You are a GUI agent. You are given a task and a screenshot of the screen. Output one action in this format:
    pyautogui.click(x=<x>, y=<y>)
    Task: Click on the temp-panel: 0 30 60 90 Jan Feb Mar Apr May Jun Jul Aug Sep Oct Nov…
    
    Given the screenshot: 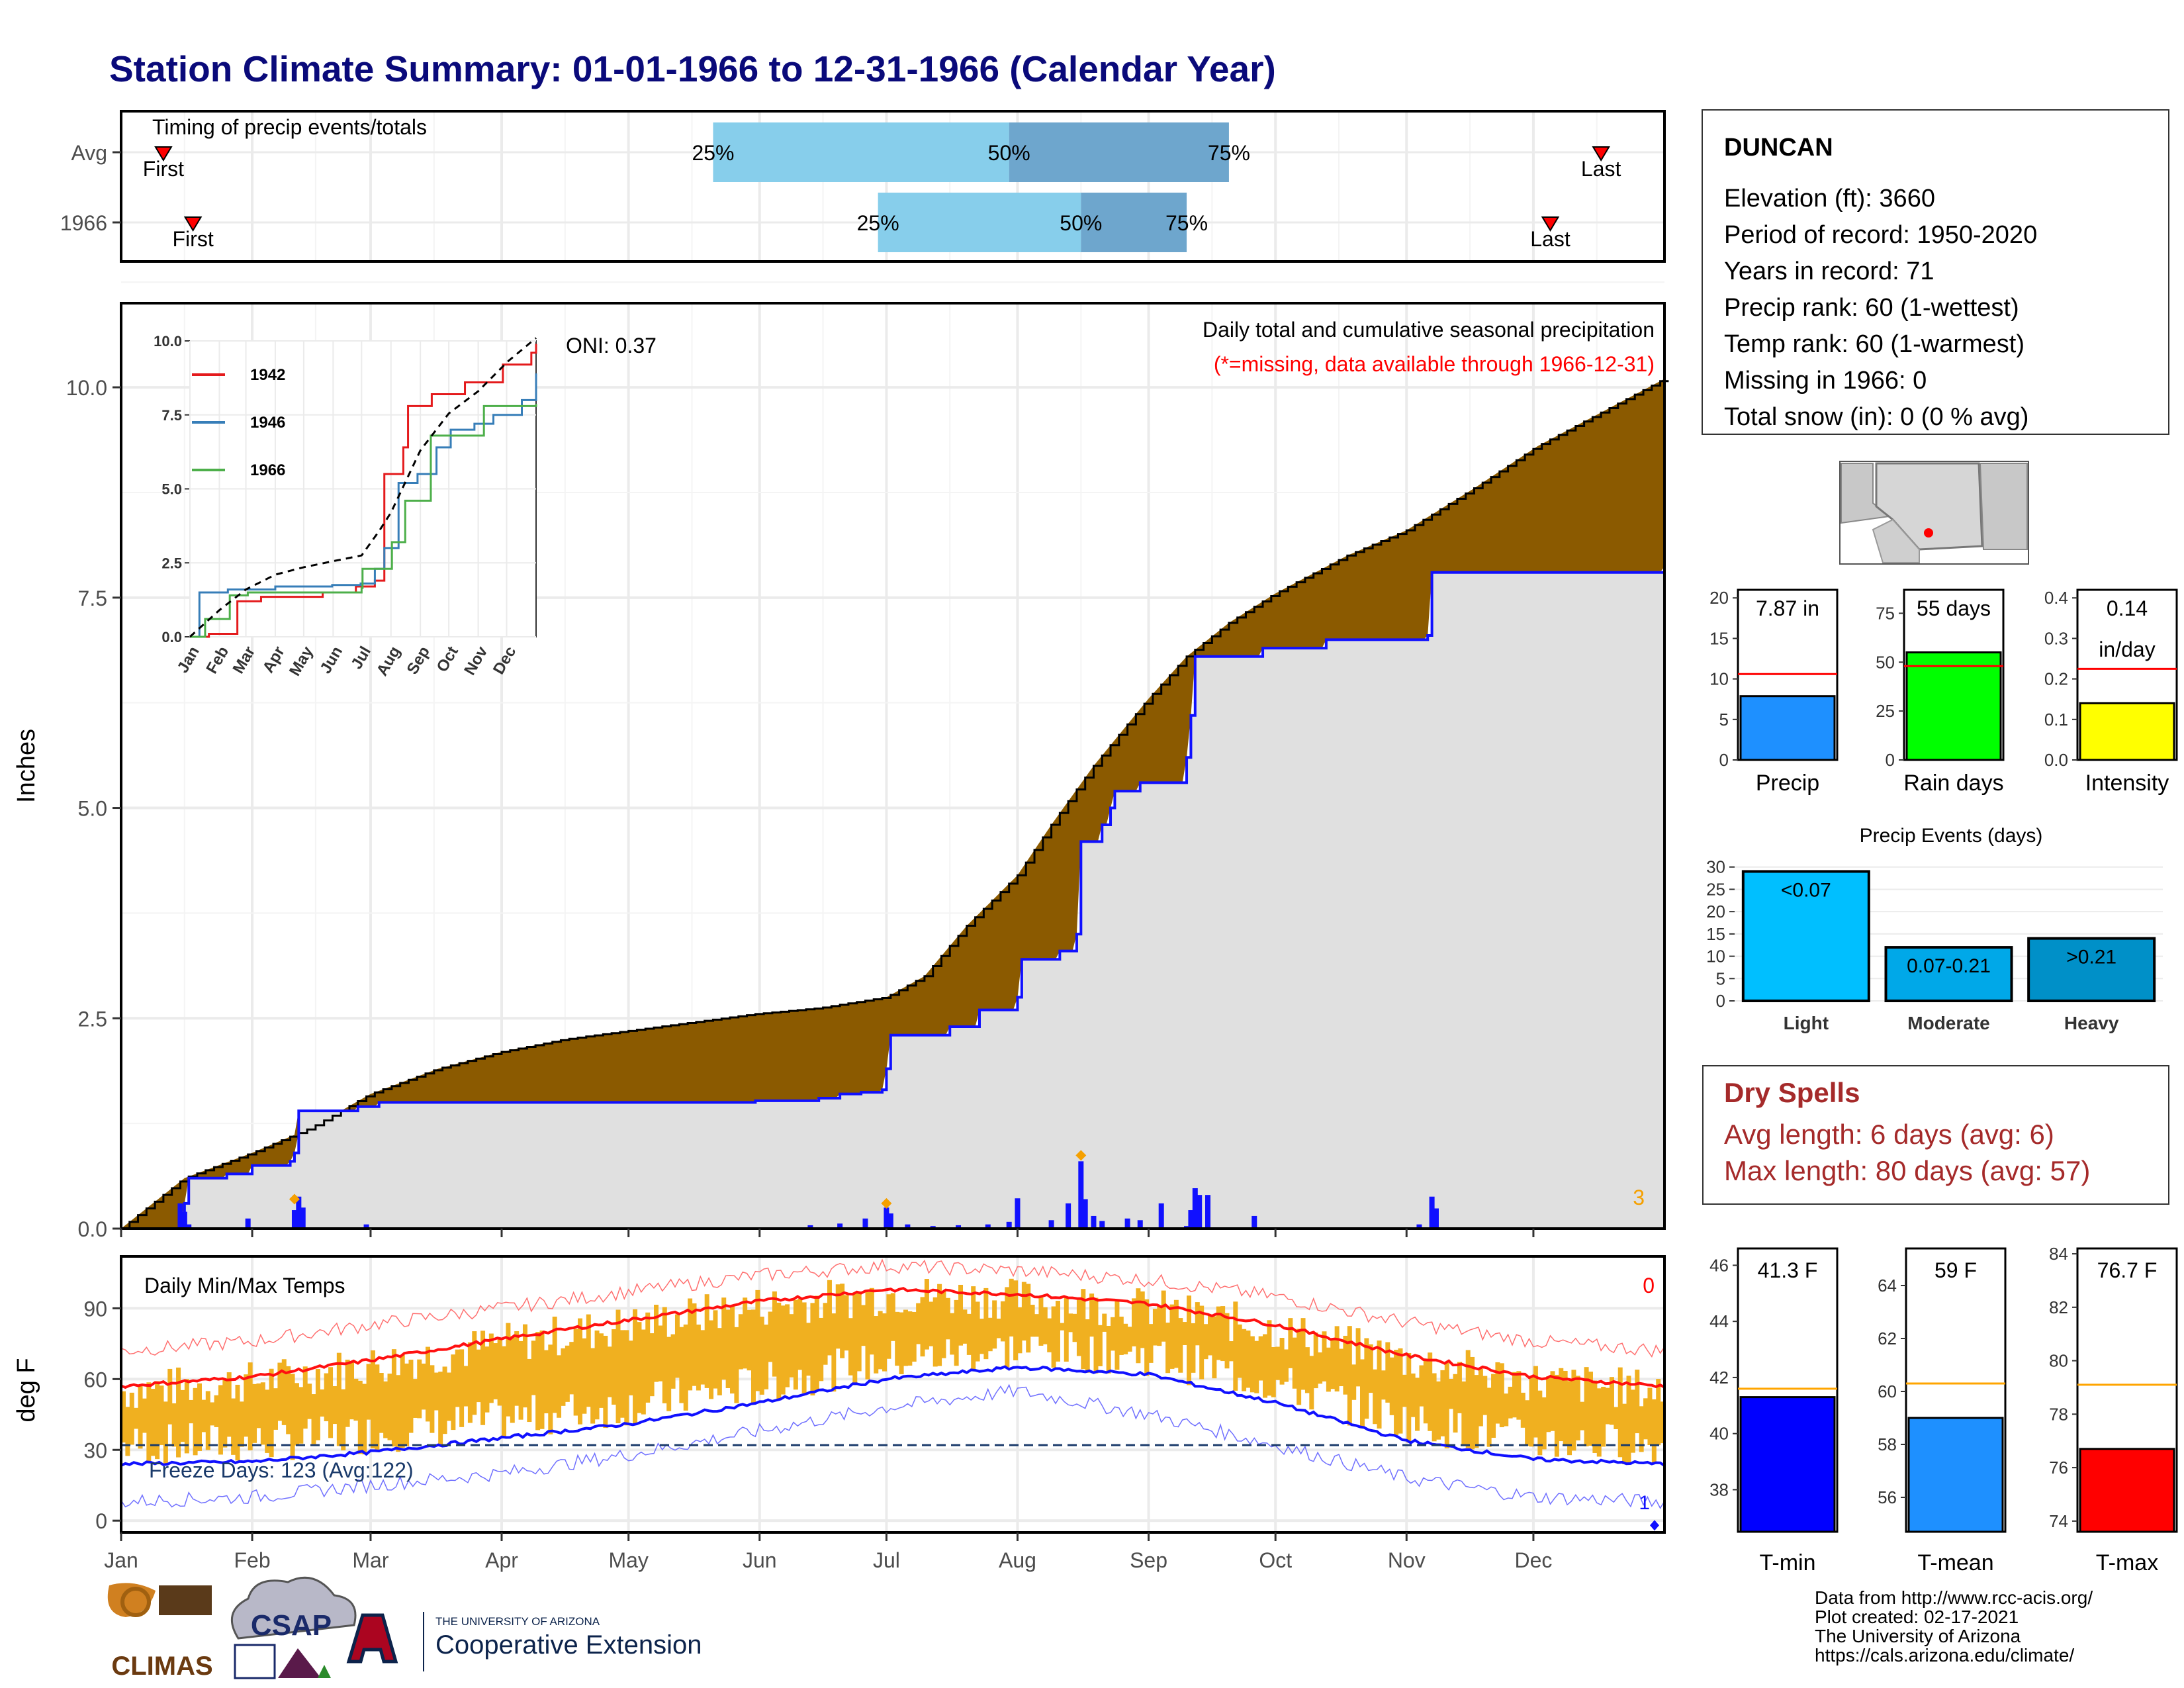 What is the action you would take?
    pyautogui.click(x=839, y=1413)
    